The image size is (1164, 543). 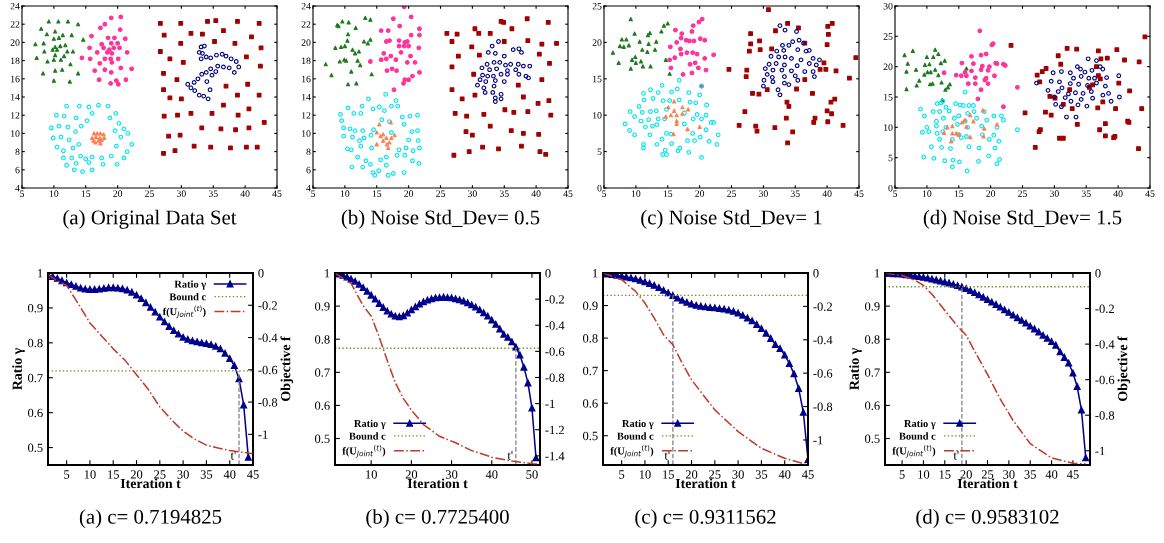 What do you see at coordinates (17, 170) in the screenshot?
I see `y-tick-label: 6` at bounding box center [17, 170].